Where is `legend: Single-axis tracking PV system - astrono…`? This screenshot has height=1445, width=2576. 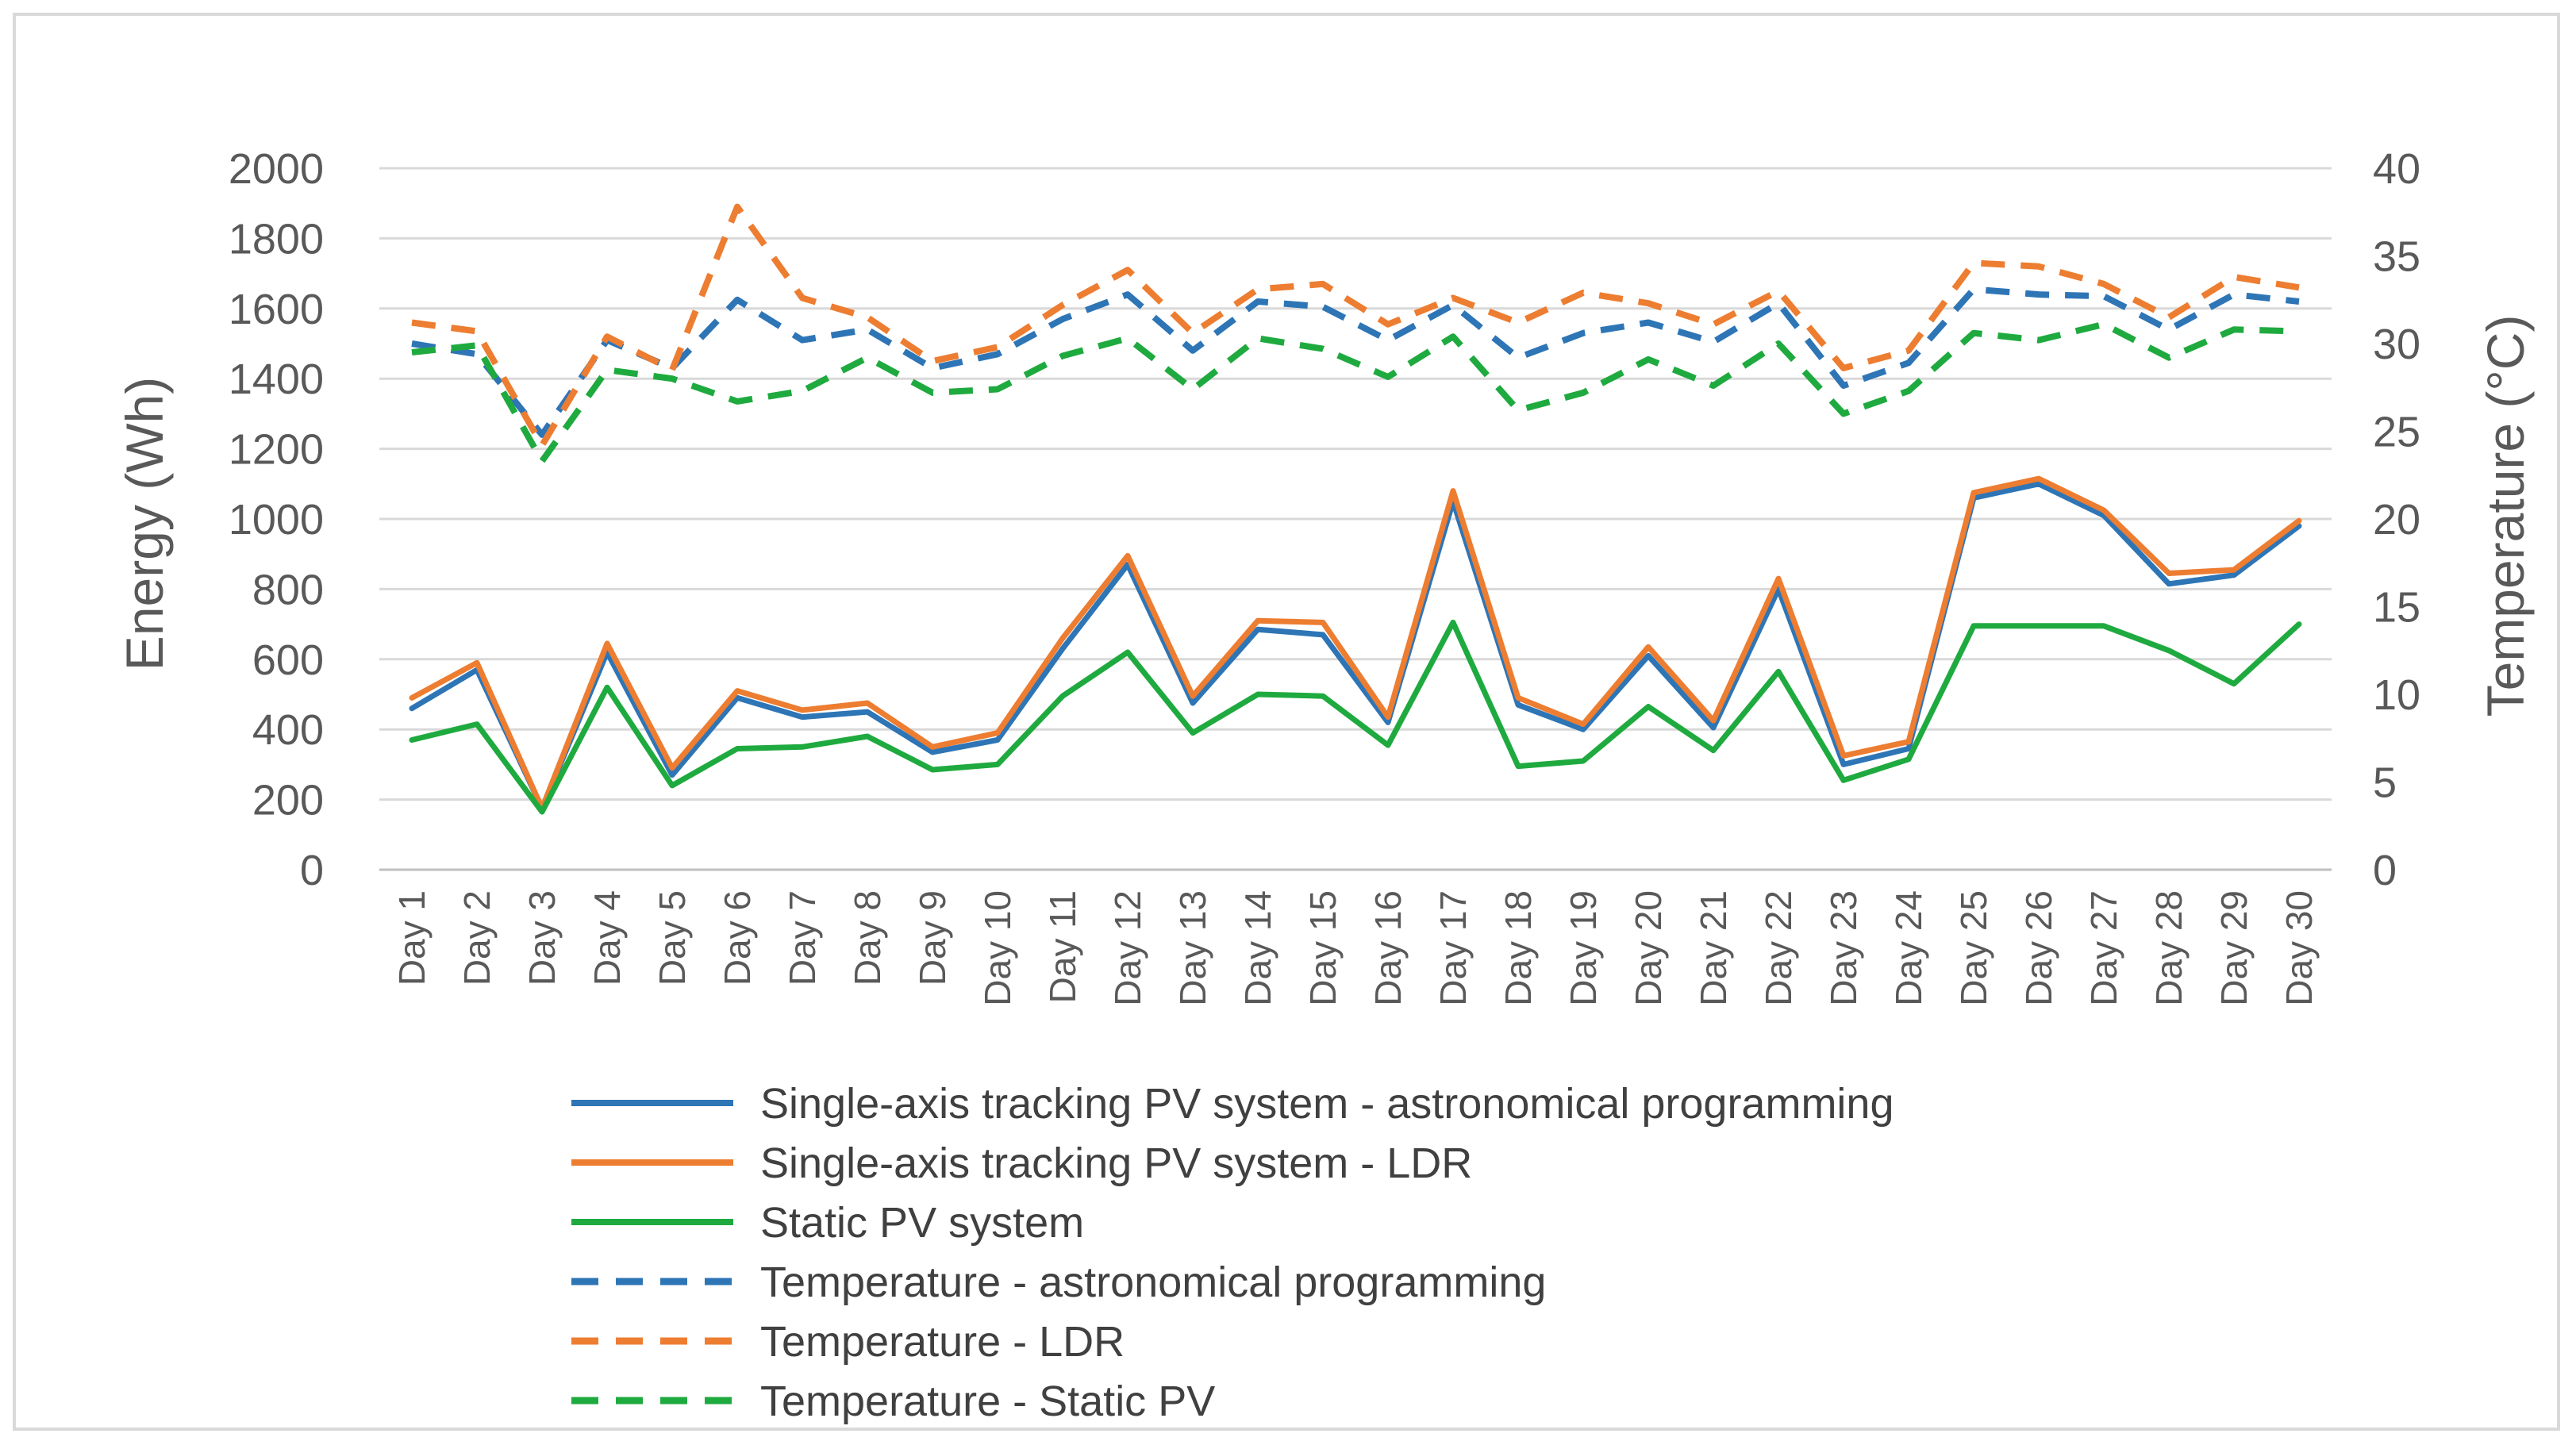
legend: Single-axis tracking PV system - astrono… is located at coordinates (1232, 1252).